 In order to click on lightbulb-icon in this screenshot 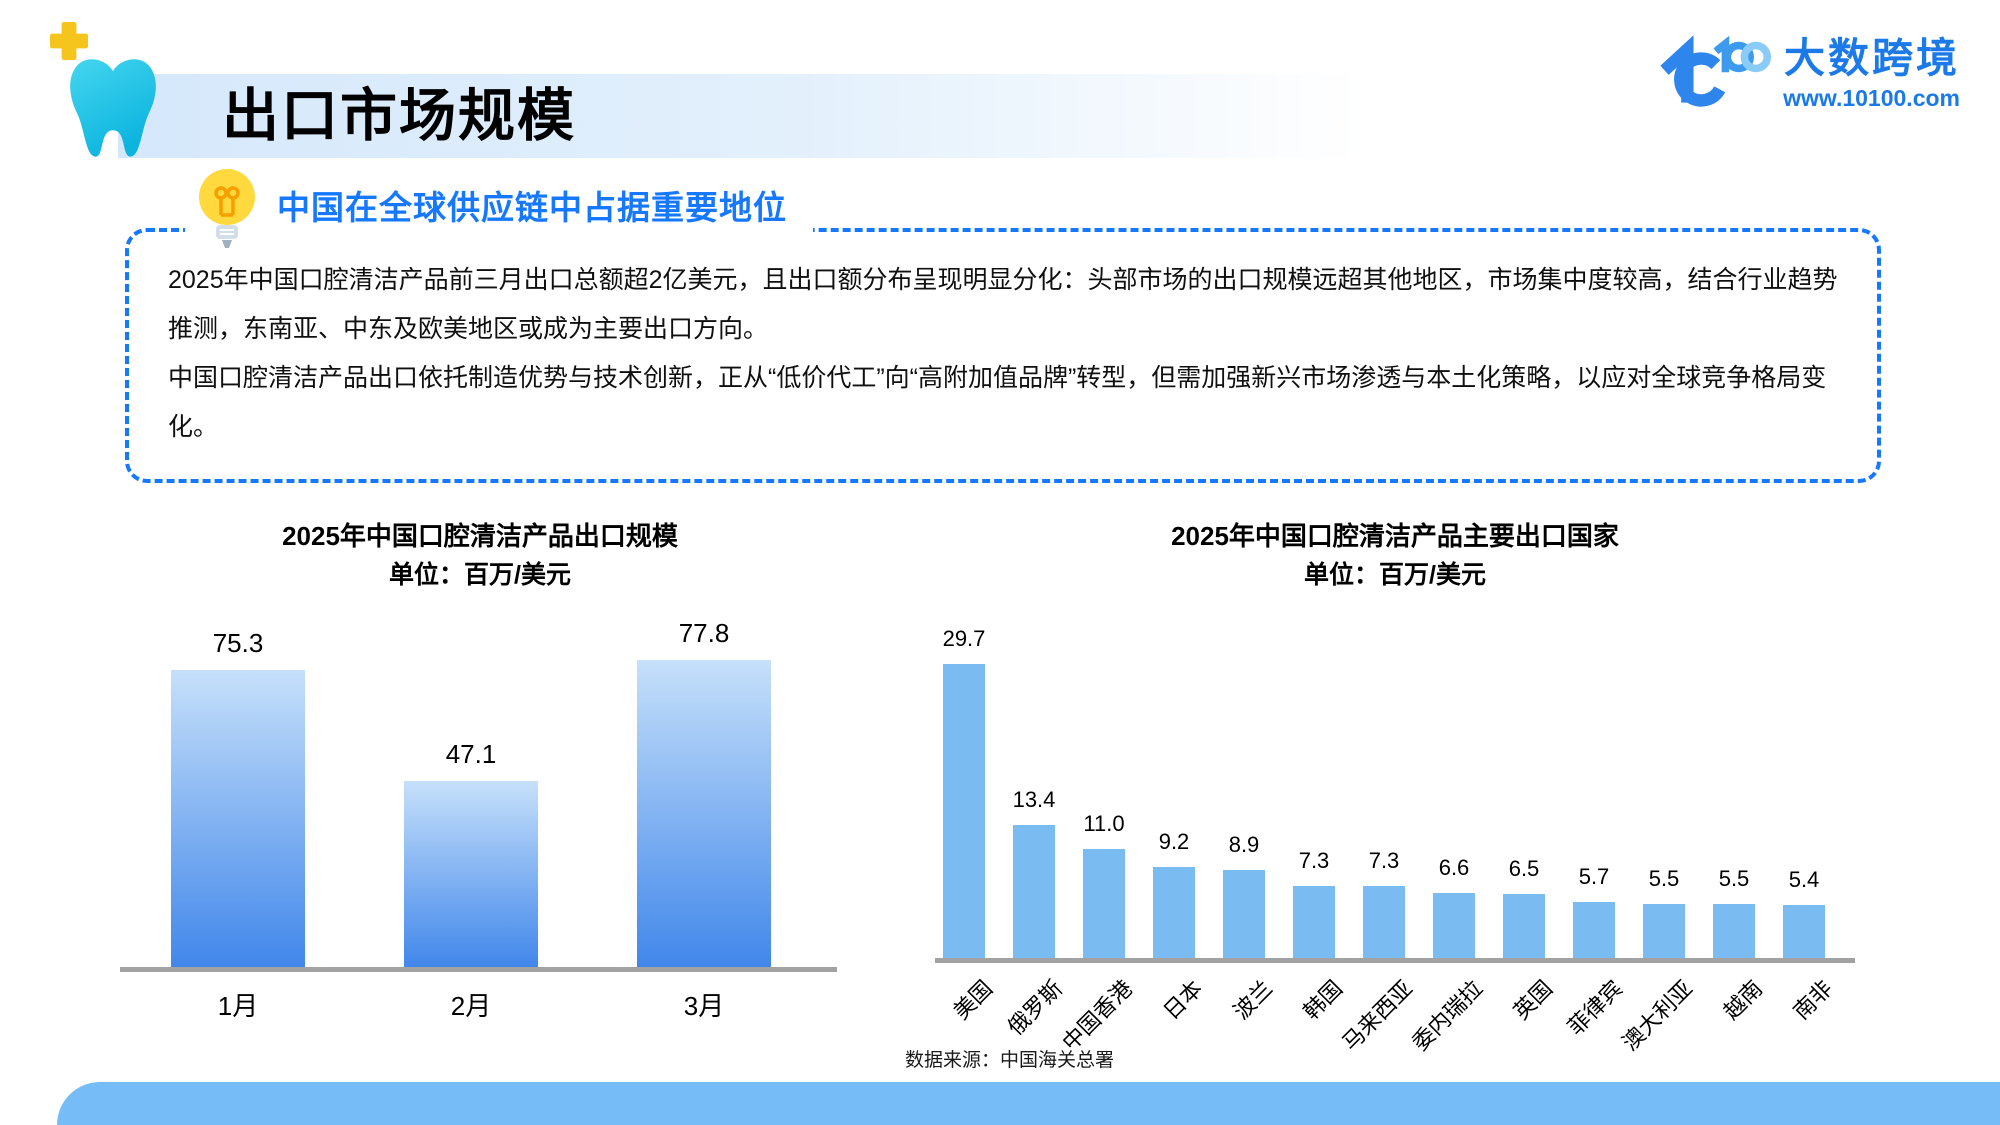, I will do `click(227, 213)`.